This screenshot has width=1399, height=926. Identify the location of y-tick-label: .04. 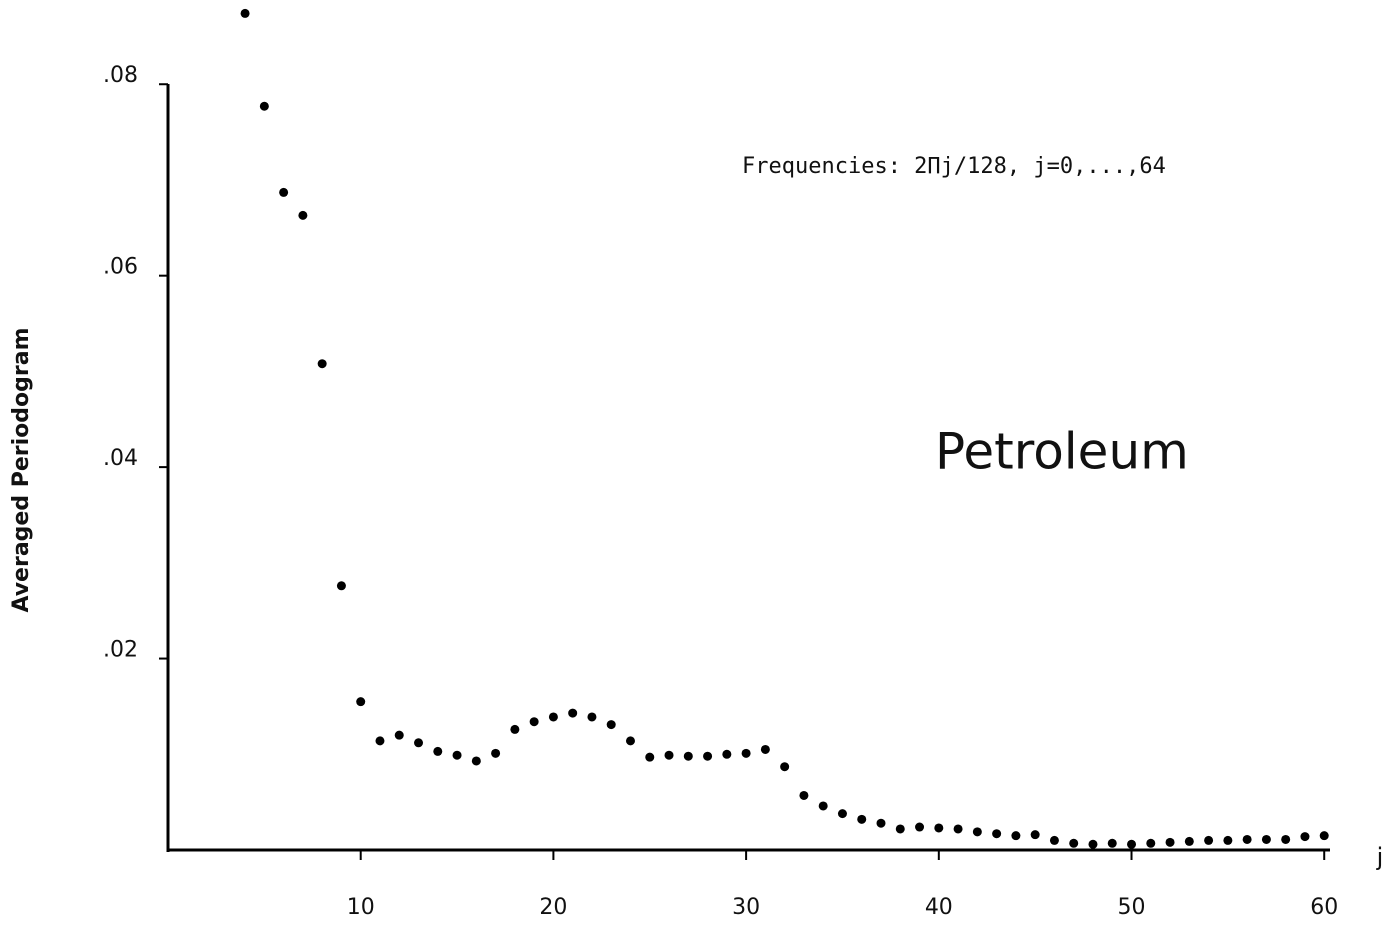
(120, 458).